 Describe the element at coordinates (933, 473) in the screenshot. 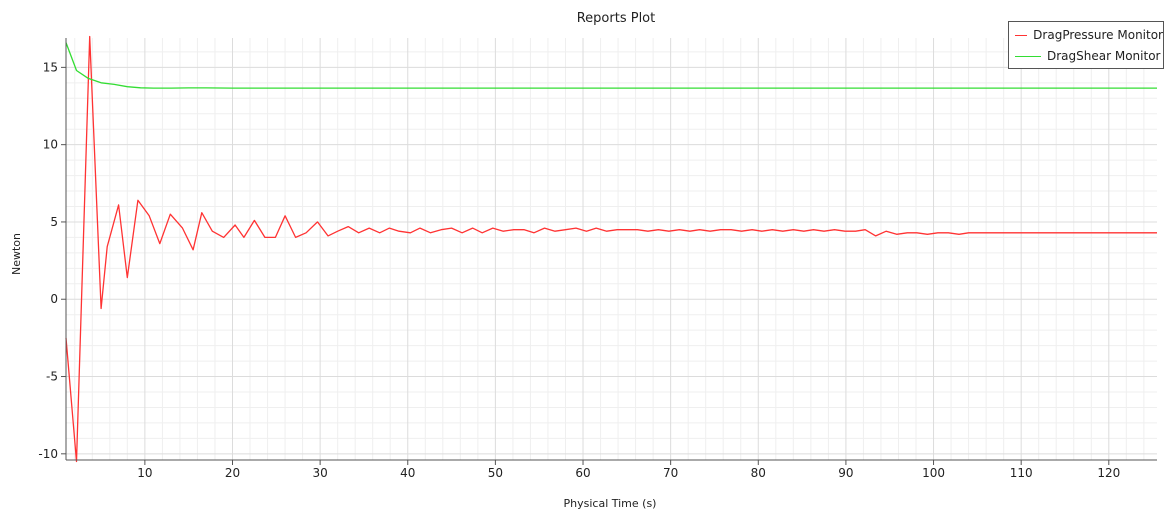

I see `x-tick-label: 100` at that location.